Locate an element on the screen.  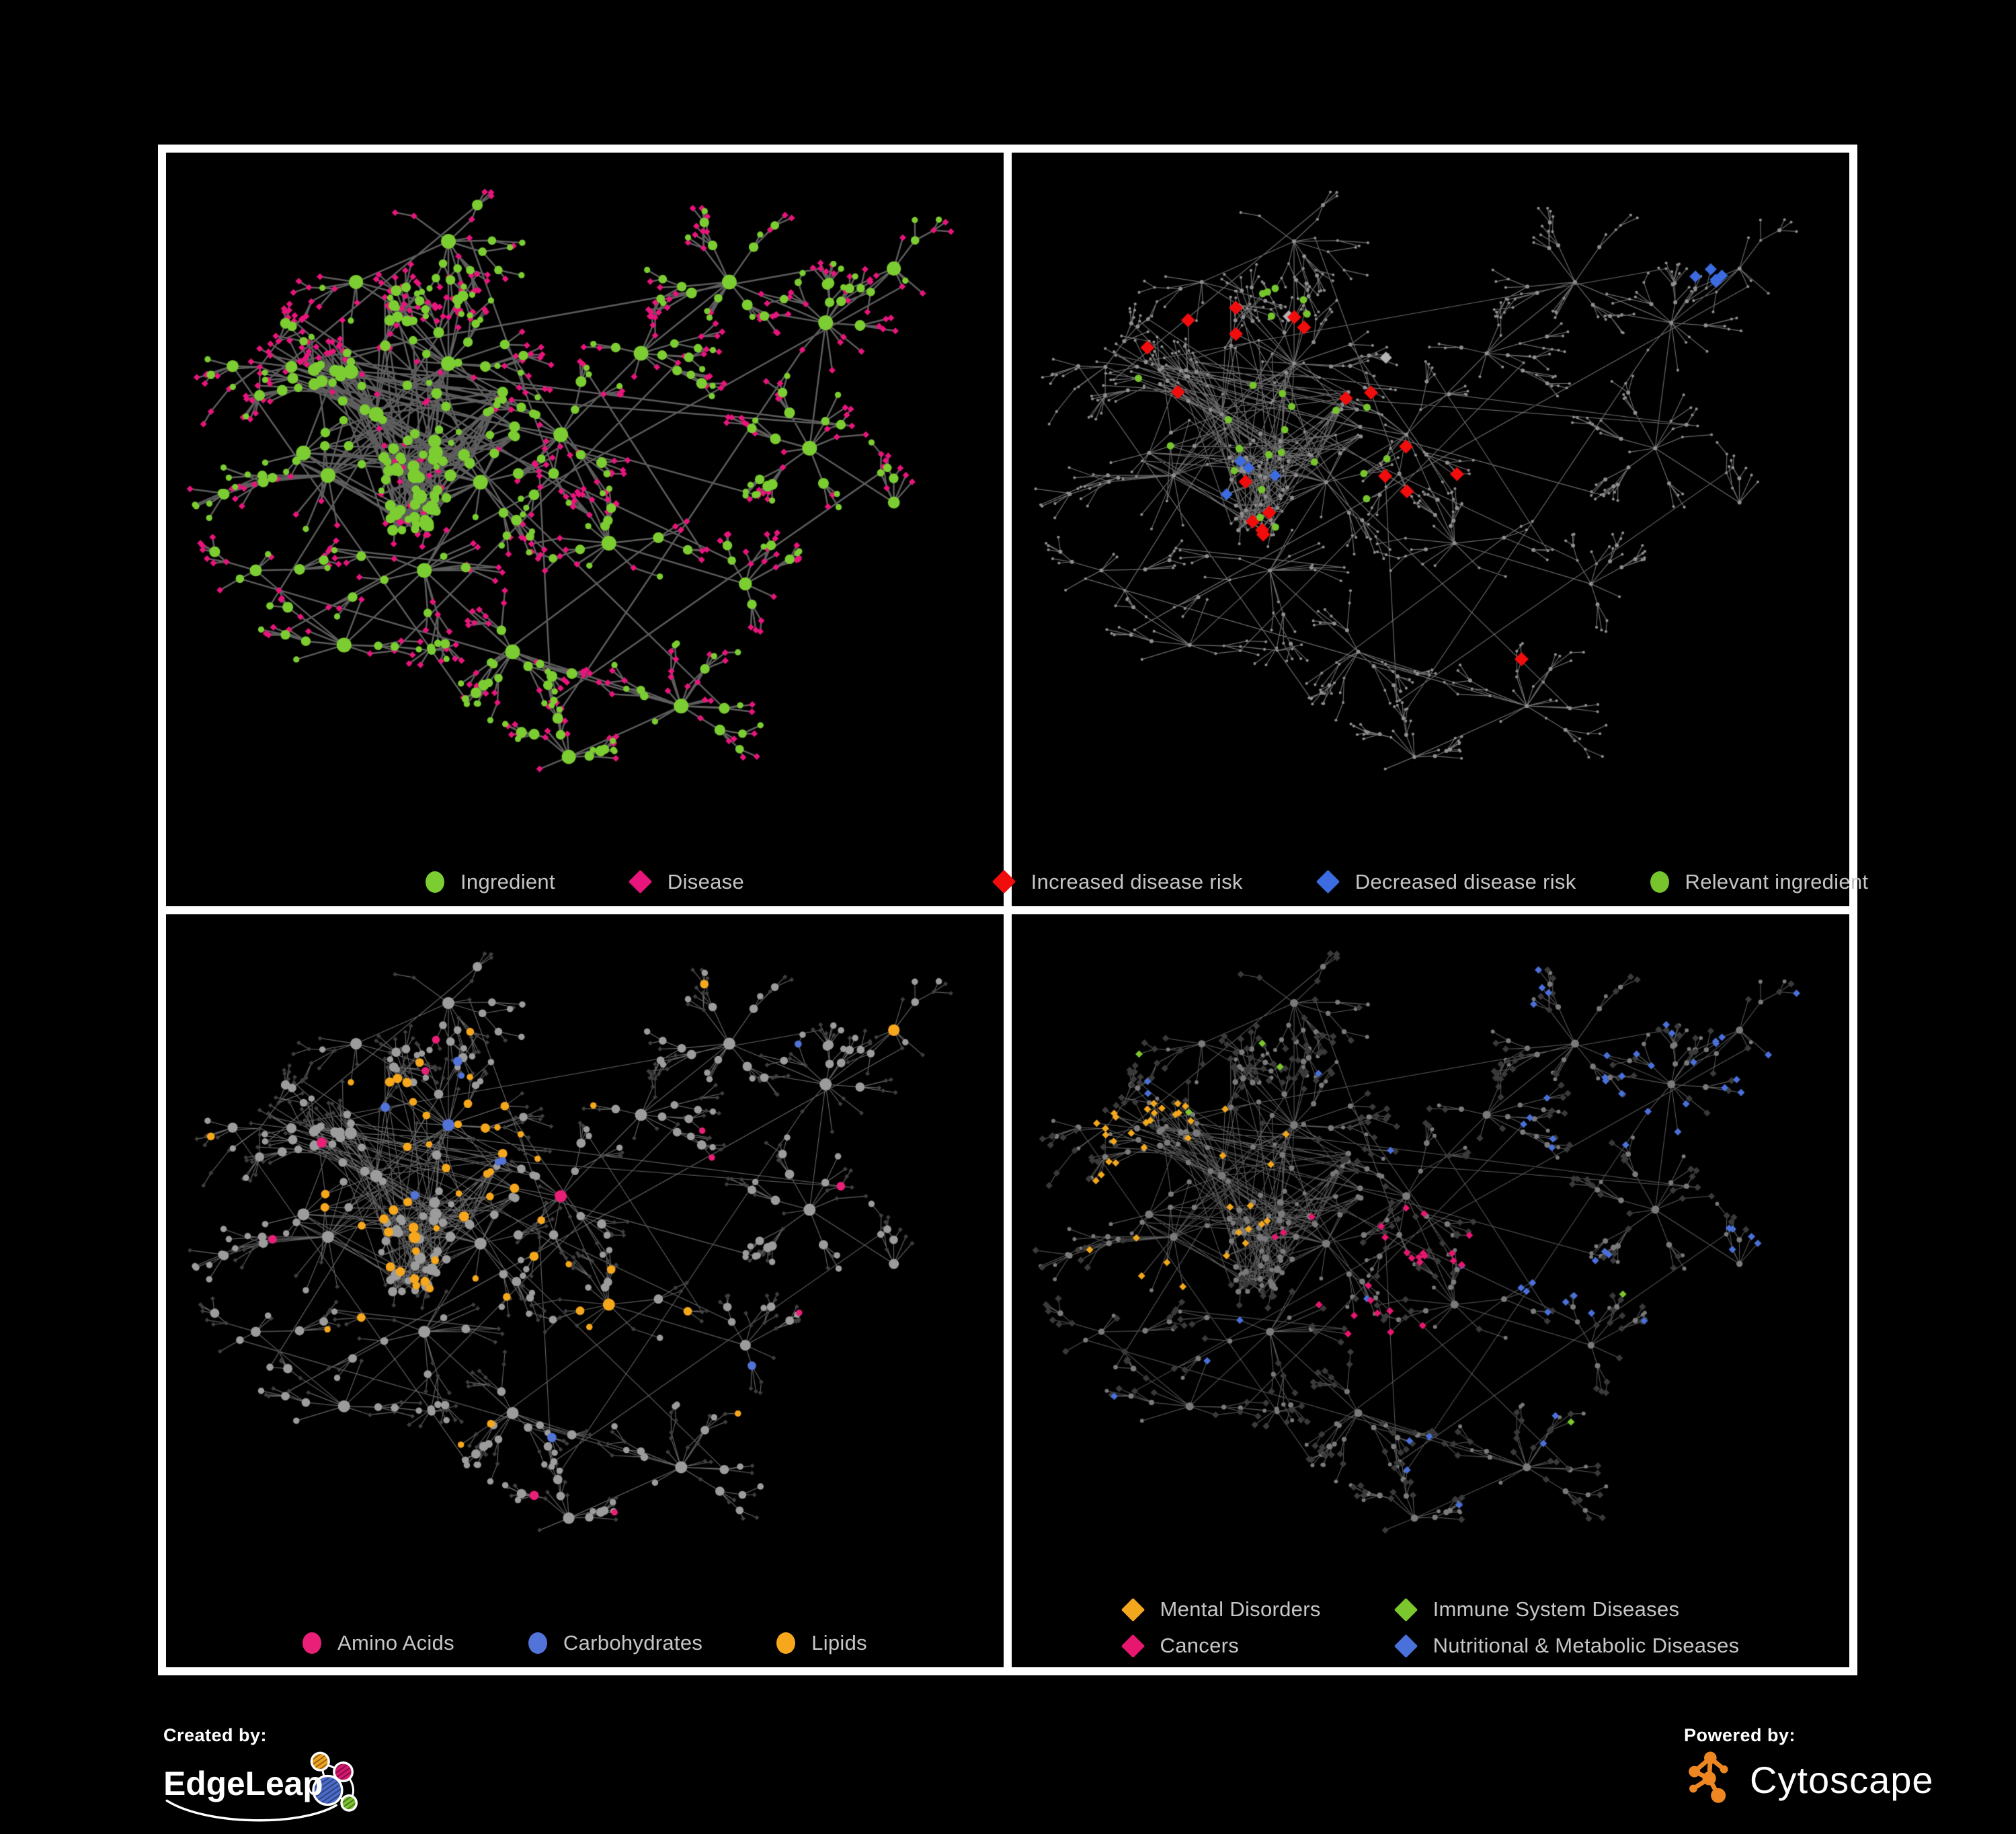
legend-label: Cancers is located at coordinates (1200, 1645).